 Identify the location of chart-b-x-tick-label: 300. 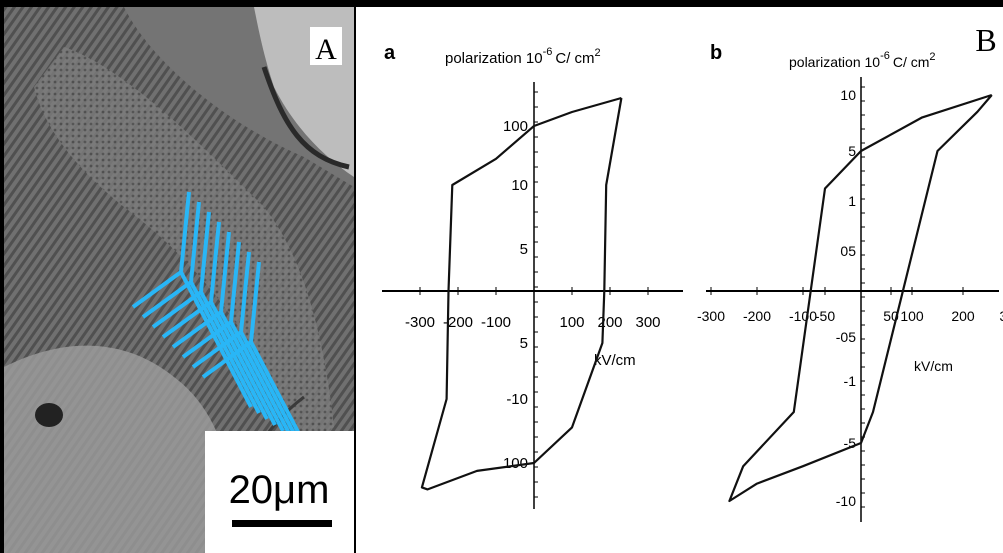
(1001, 316).